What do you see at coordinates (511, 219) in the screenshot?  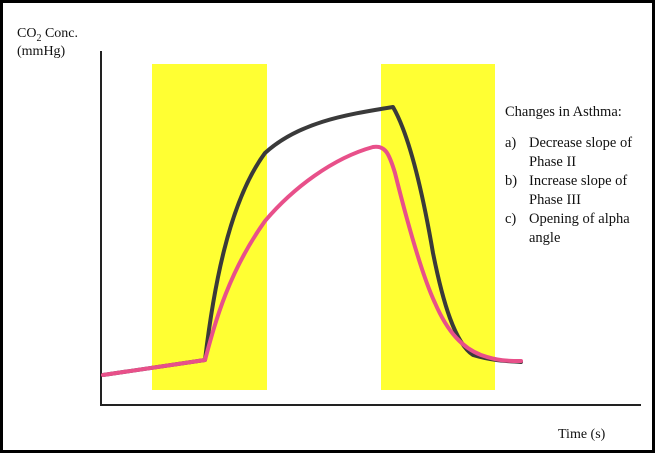 I see `note-marker: c)` at bounding box center [511, 219].